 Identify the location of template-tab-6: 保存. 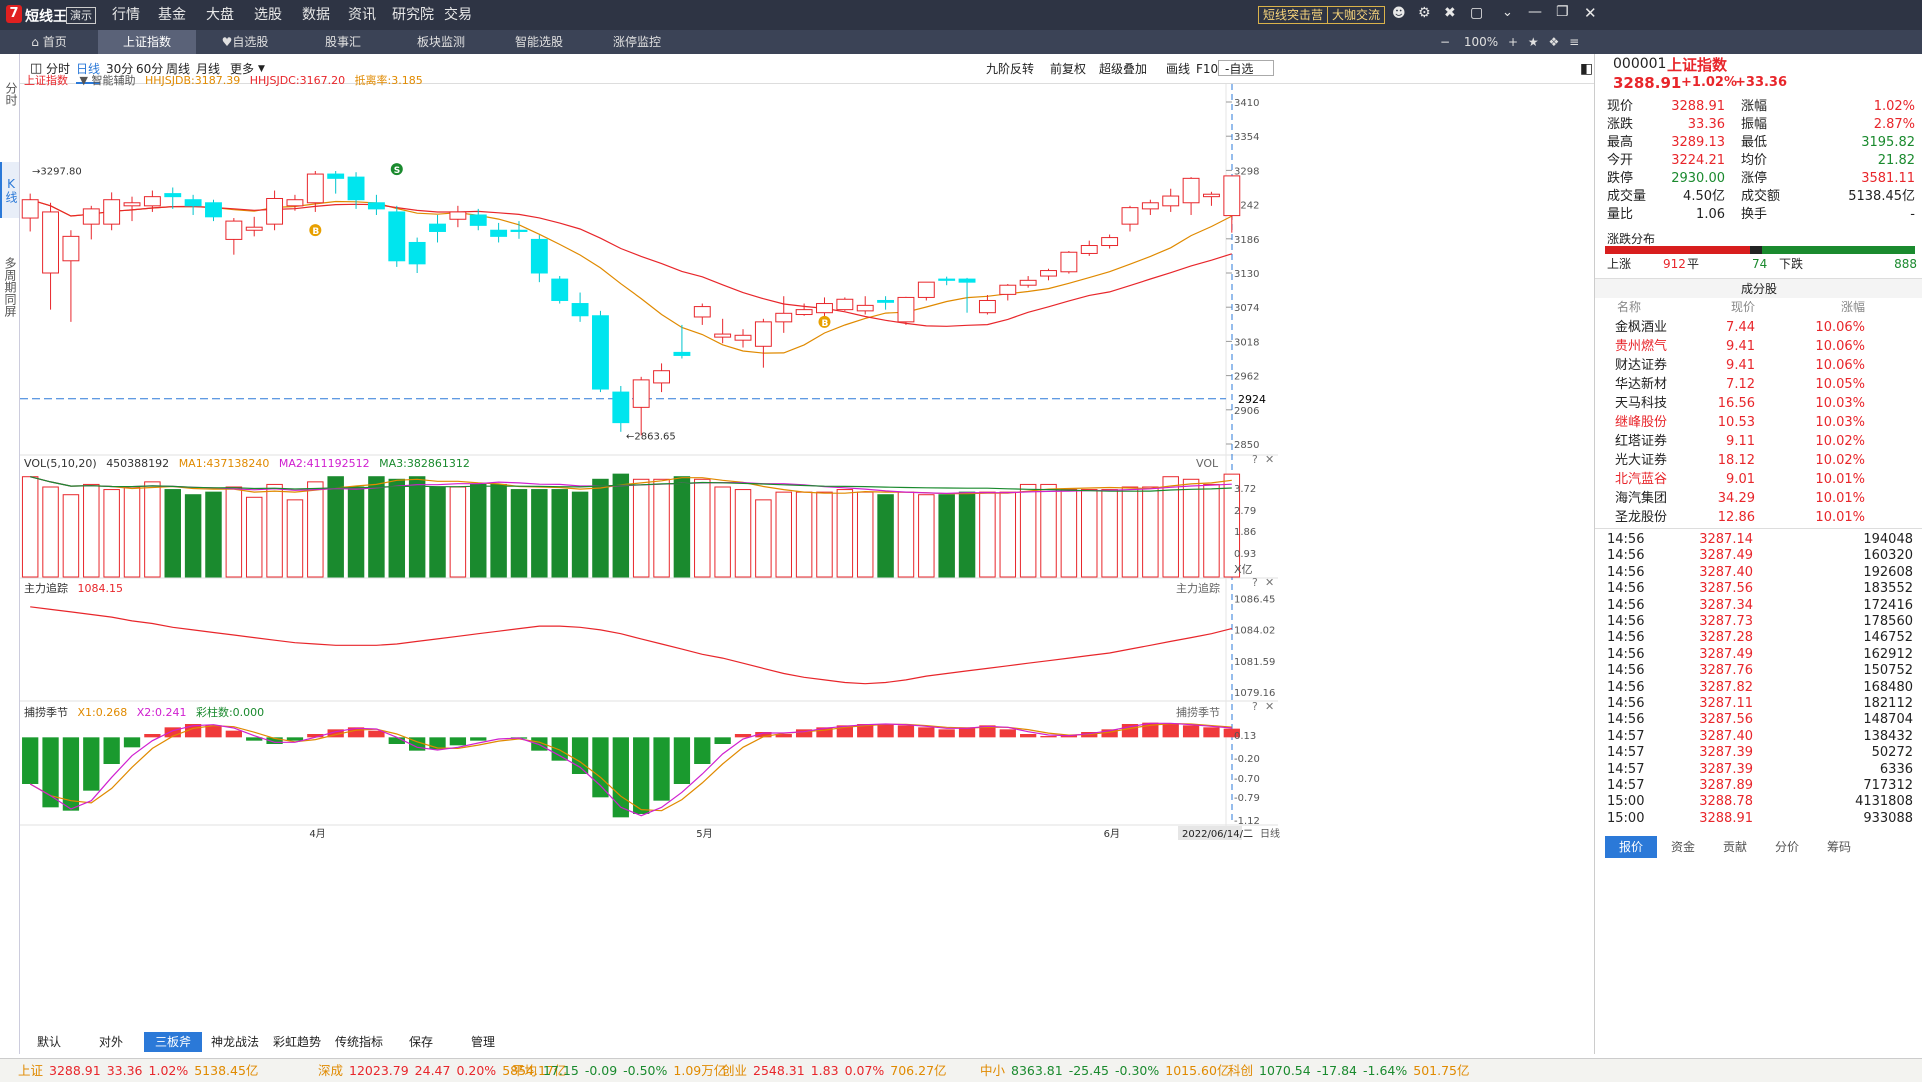
(420, 1042).